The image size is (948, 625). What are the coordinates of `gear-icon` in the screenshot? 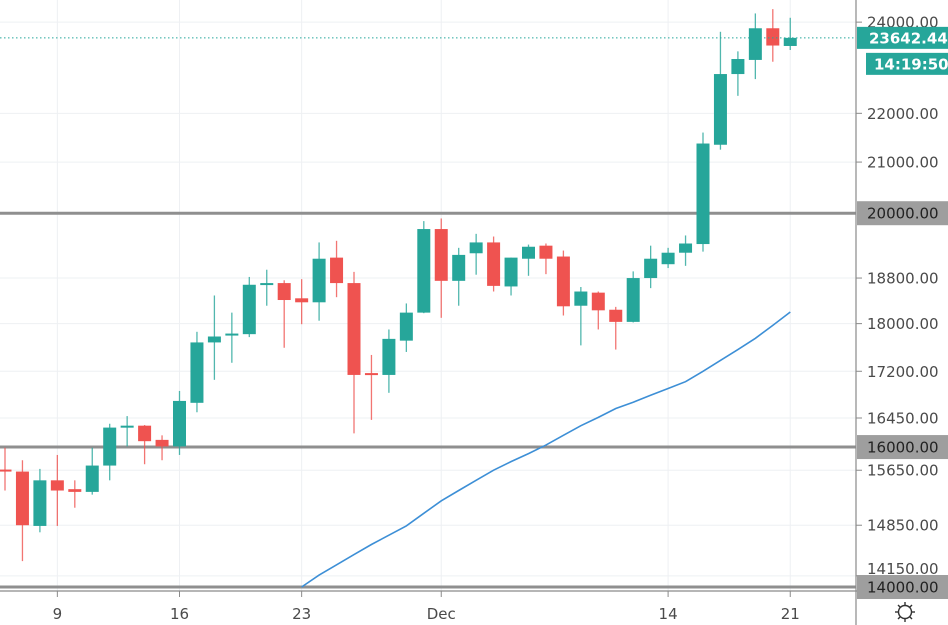 It's located at (905, 612).